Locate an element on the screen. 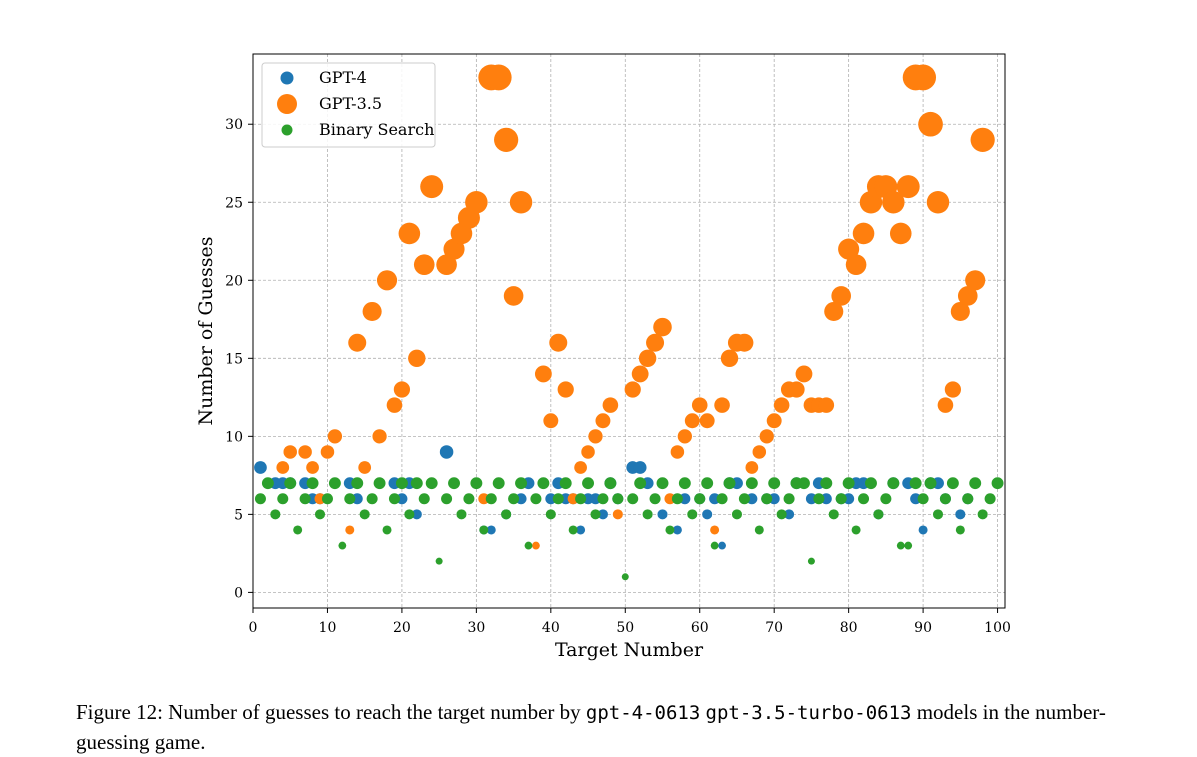 The image size is (1197, 757). x-tick-label: 0 is located at coordinates (253, 628).